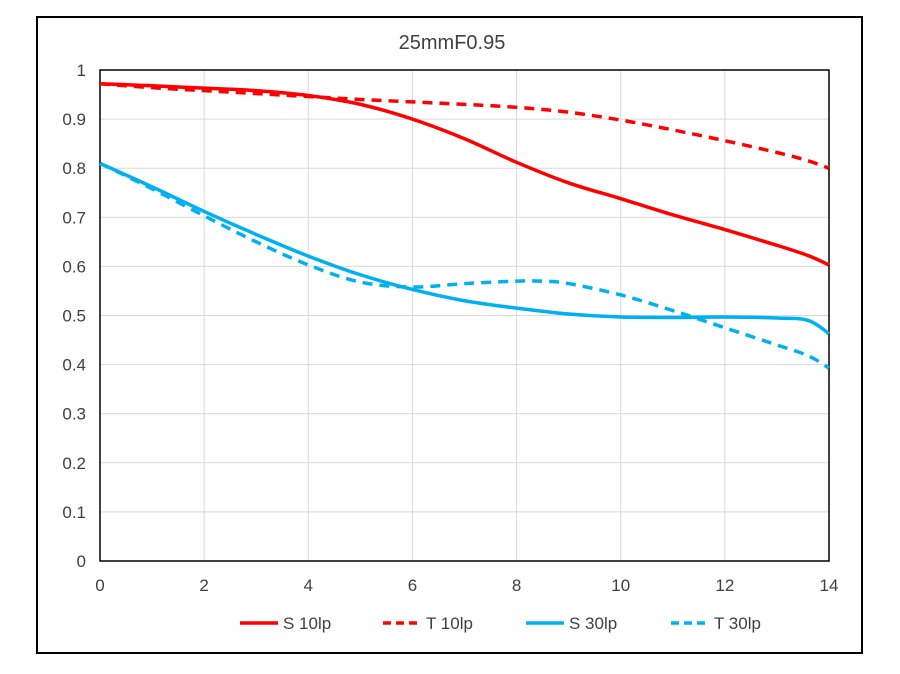 The height and width of the screenshot is (674, 900). What do you see at coordinates (74, 463) in the screenshot?
I see `y-tick-label: 0.2` at bounding box center [74, 463].